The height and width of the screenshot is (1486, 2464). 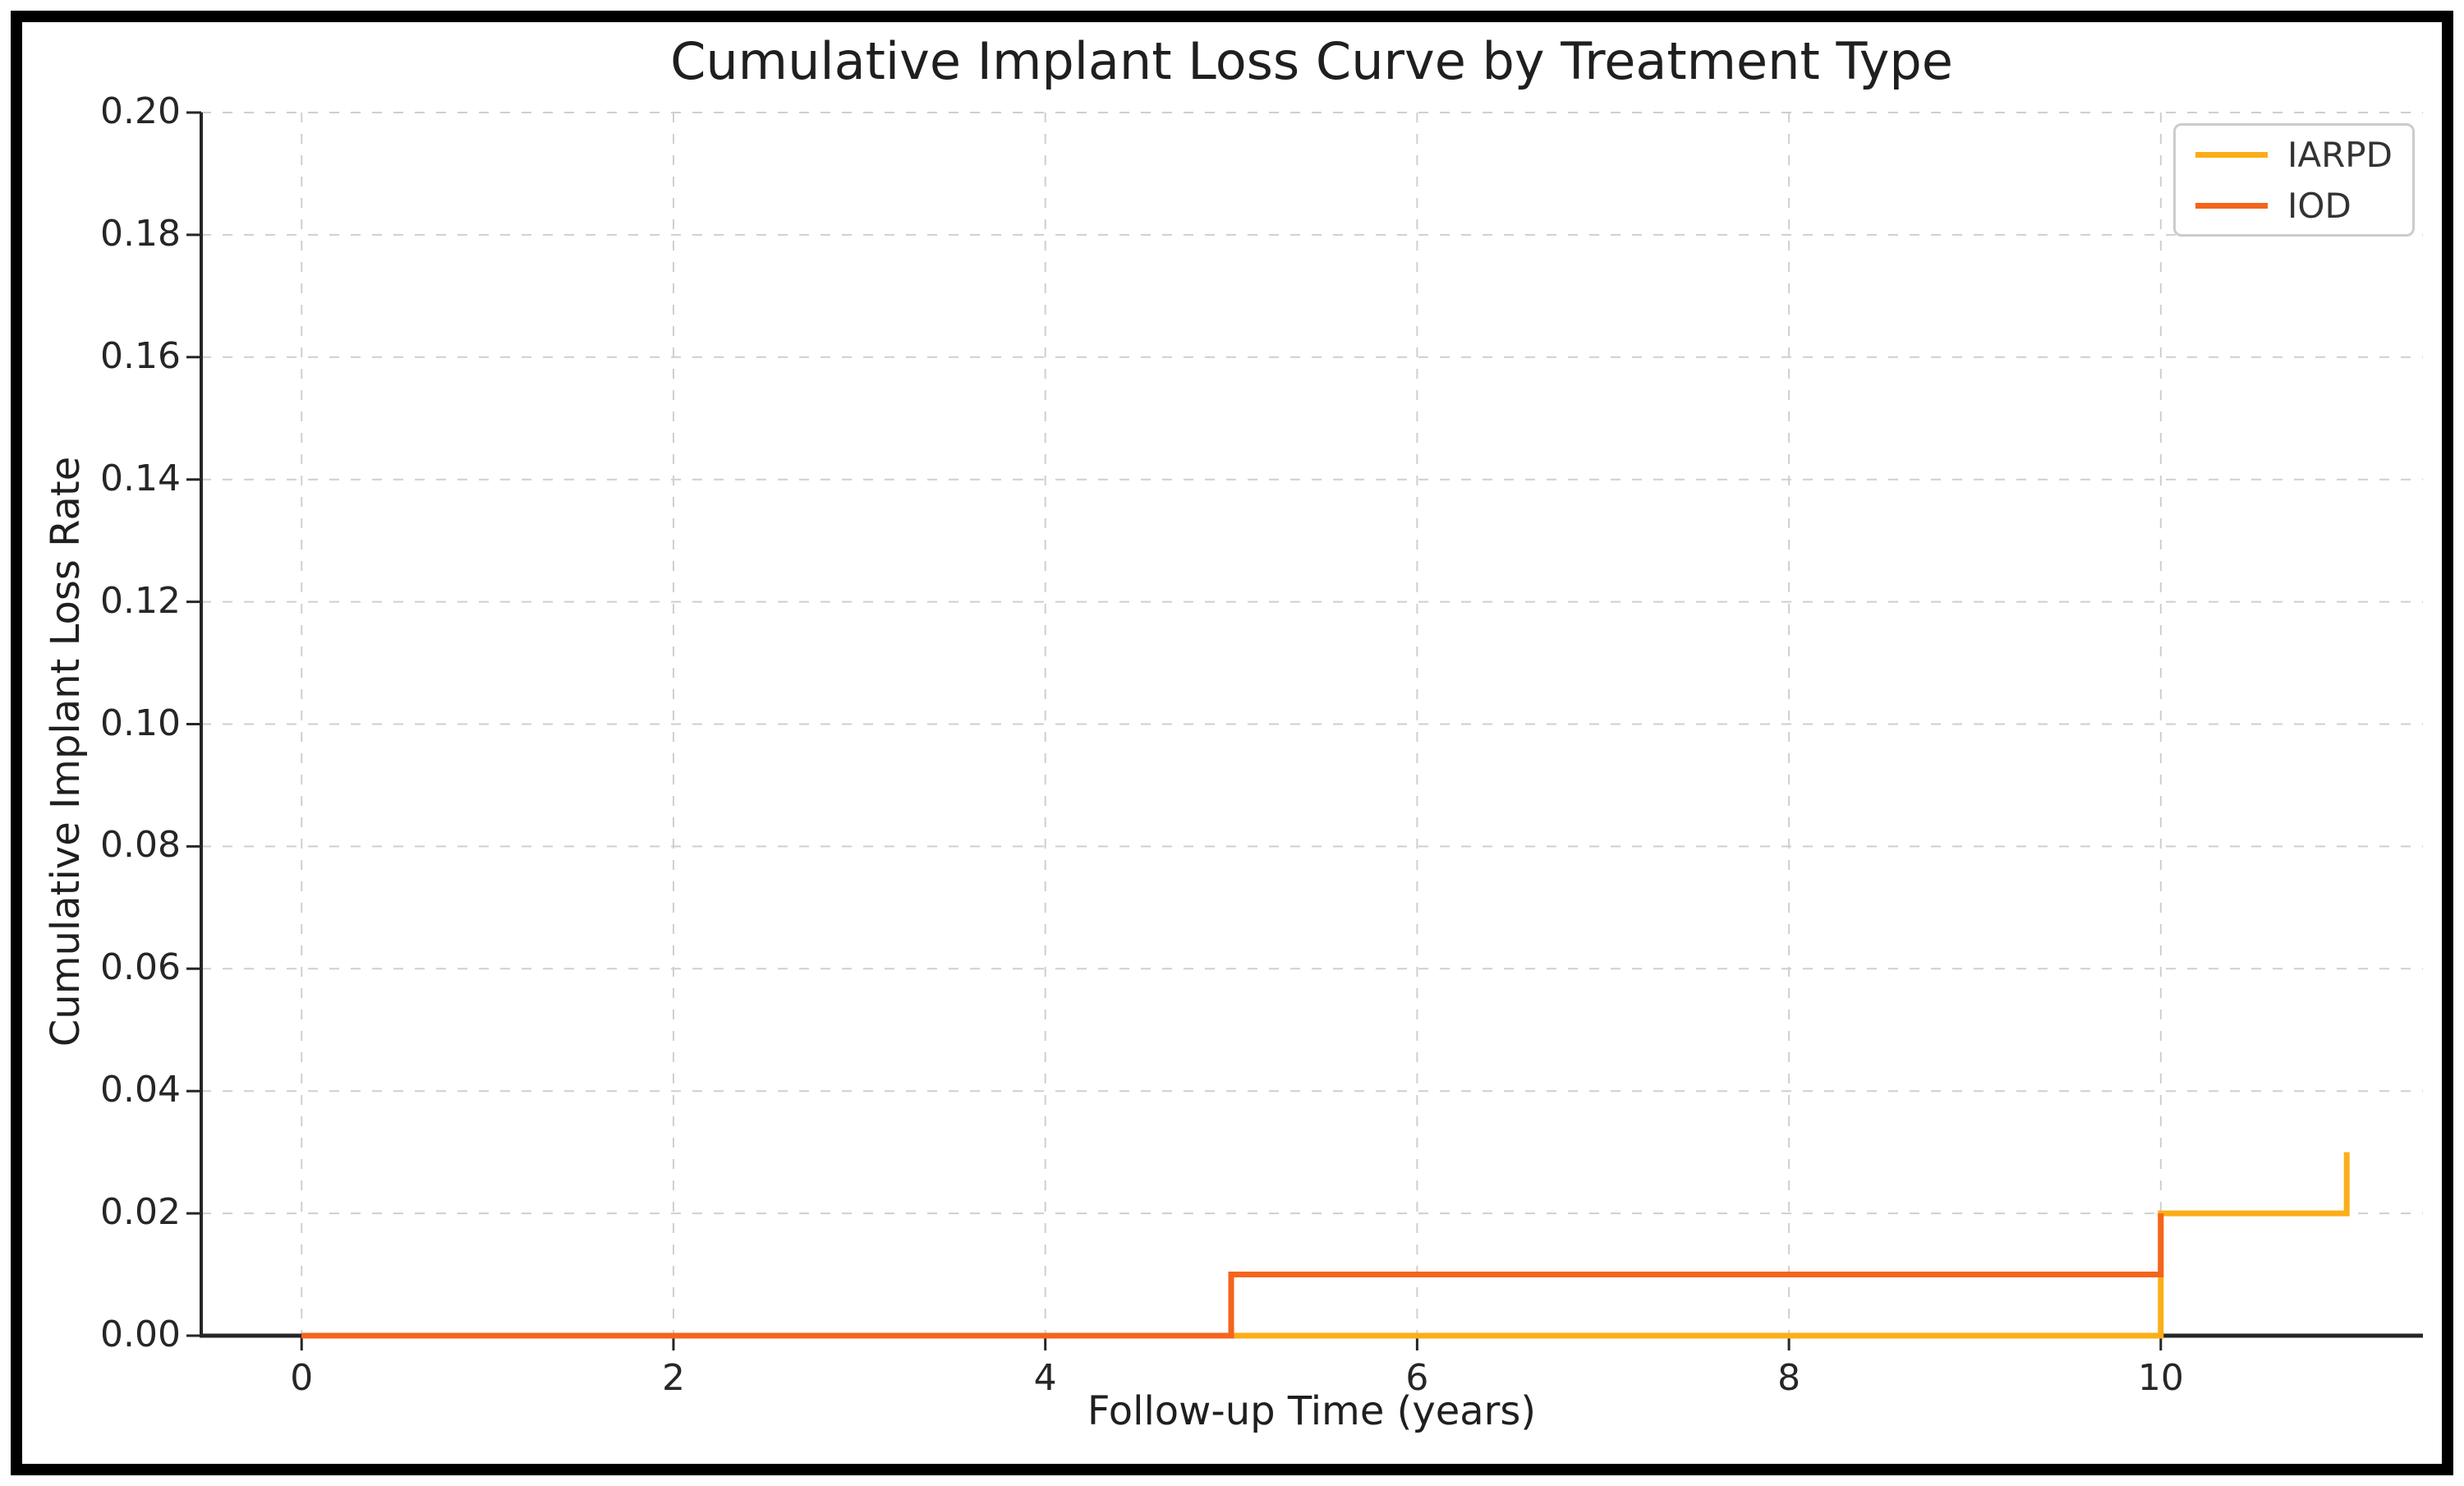 I want to click on legend-label: IOD, so click(x=2319, y=205).